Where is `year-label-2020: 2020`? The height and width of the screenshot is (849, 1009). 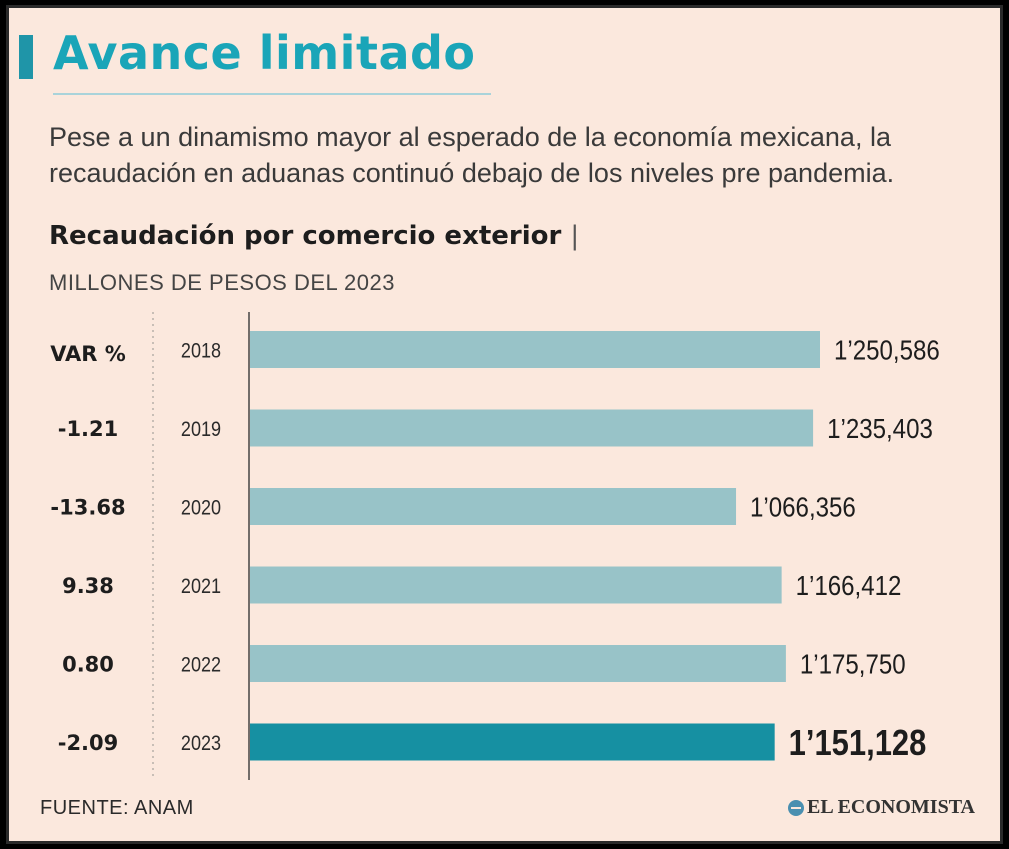
year-label-2020: 2020 is located at coordinates (201, 508).